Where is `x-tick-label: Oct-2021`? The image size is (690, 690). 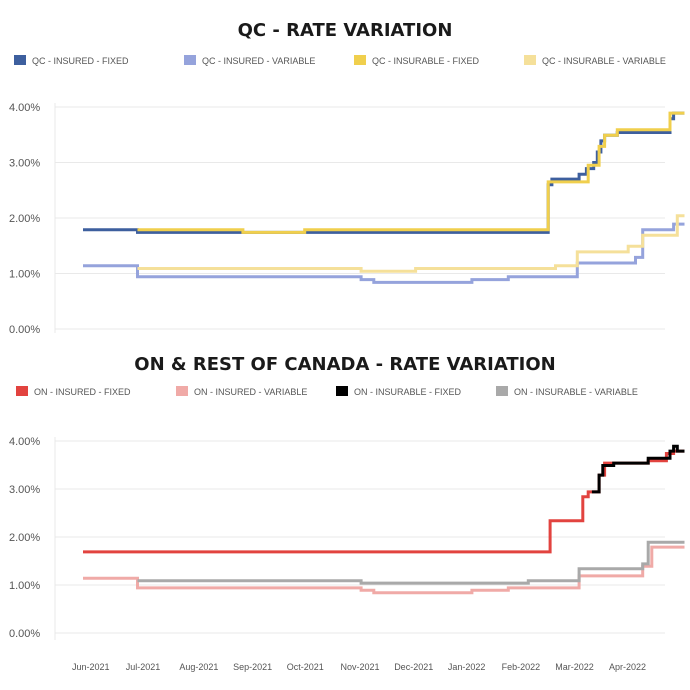
x-tick-label: Oct-2021 is located at coordinates (305, 667).